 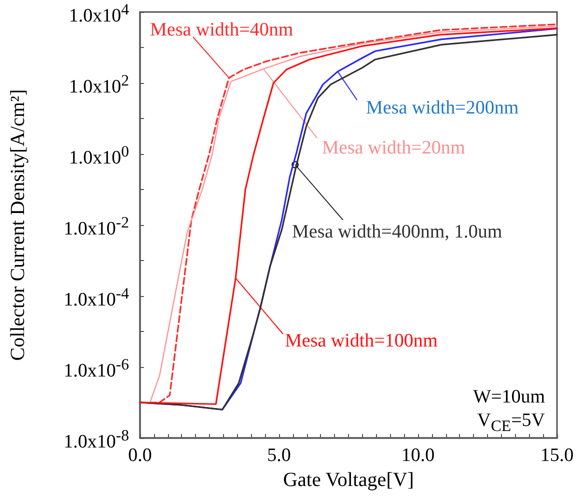 I want to click on y-tick-label: 1.0x10$^{4}$, so click(x=98, y=14).